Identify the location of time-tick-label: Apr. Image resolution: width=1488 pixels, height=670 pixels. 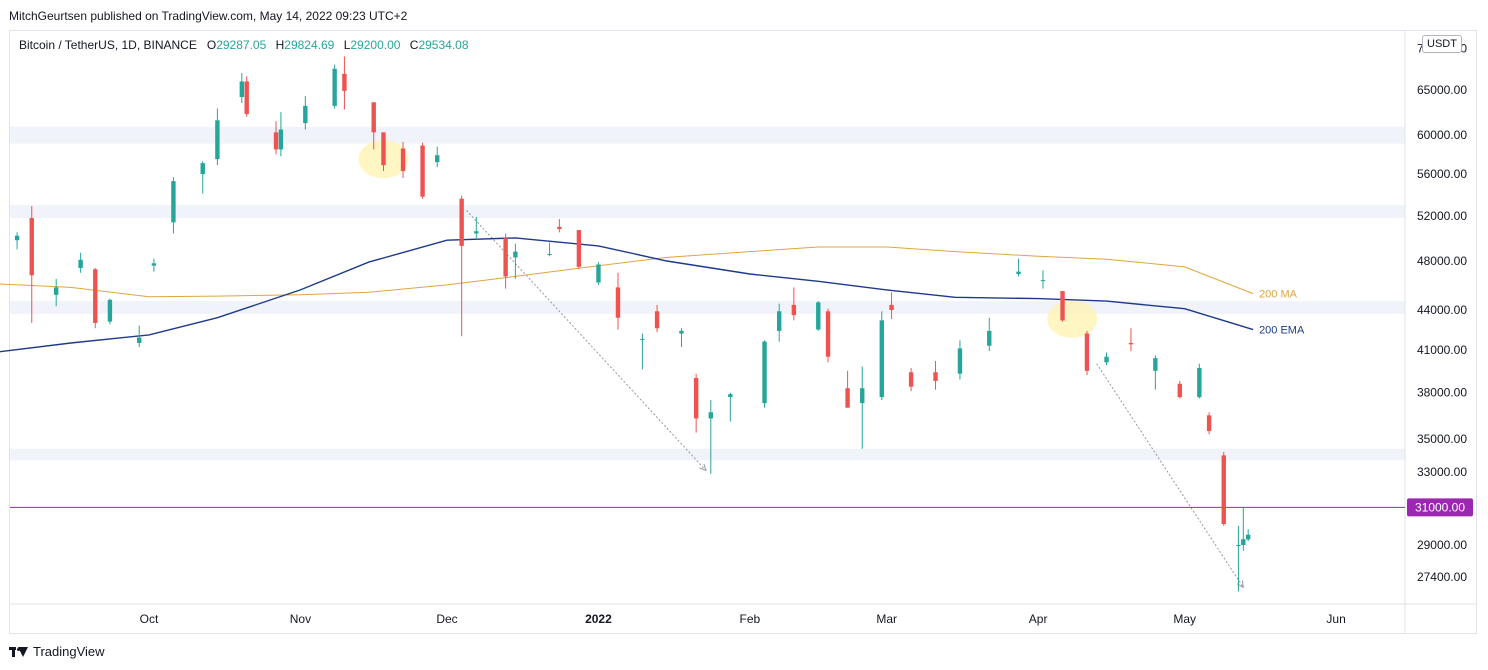
(1038, 619).